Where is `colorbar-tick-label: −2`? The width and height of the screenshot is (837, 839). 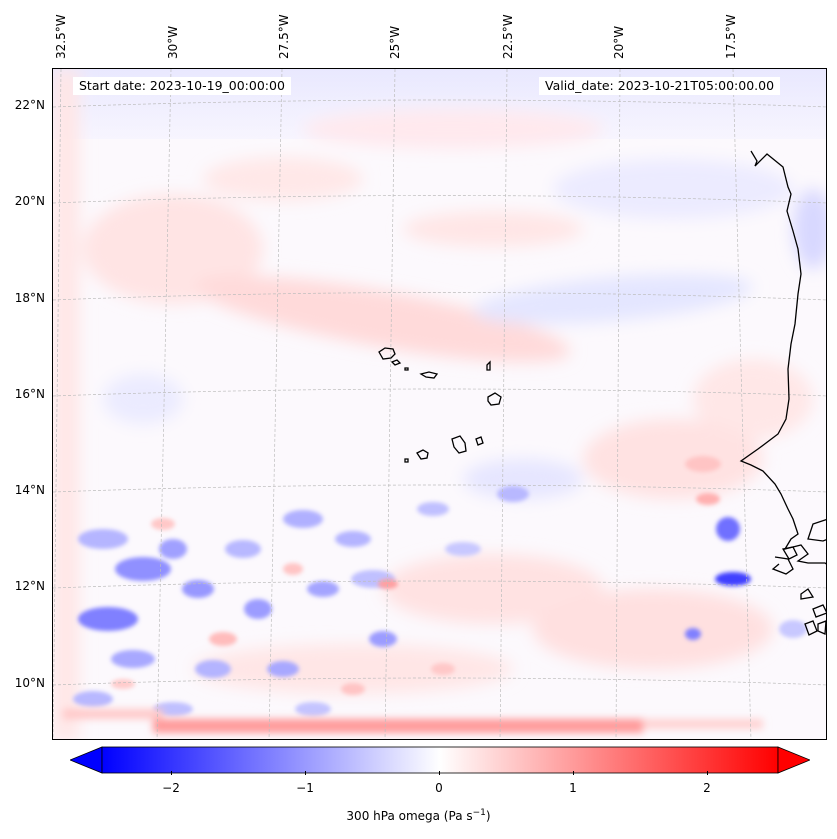
colorbar-tick-label: −2 is located at coordinates (171, 788).